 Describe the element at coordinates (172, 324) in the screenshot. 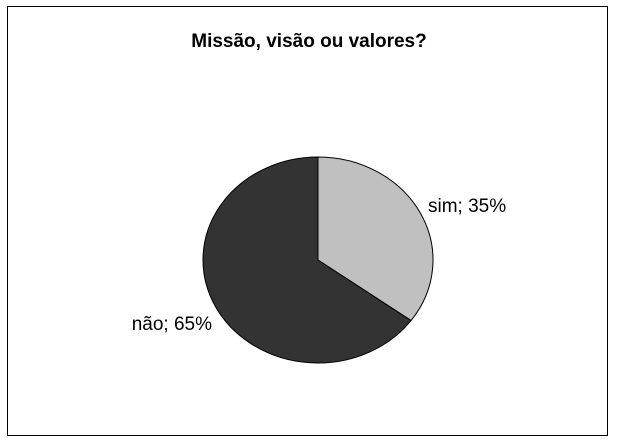

I see `data-label-não: não; 65%` at that location.